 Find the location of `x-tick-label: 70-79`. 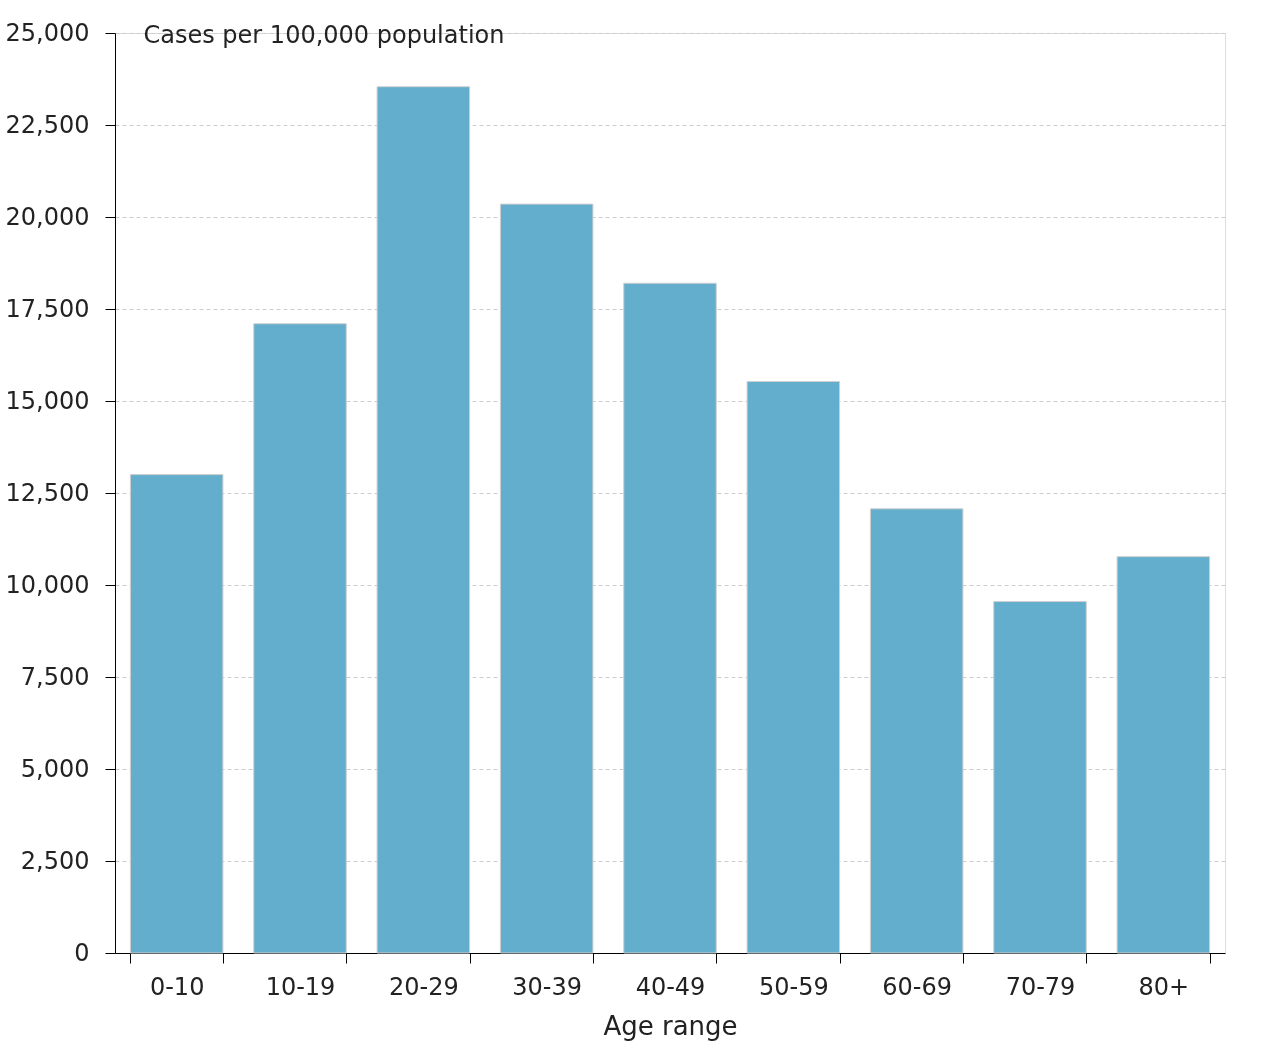

x-tick-label: 70-79 is located at coordinates (1040, 986).